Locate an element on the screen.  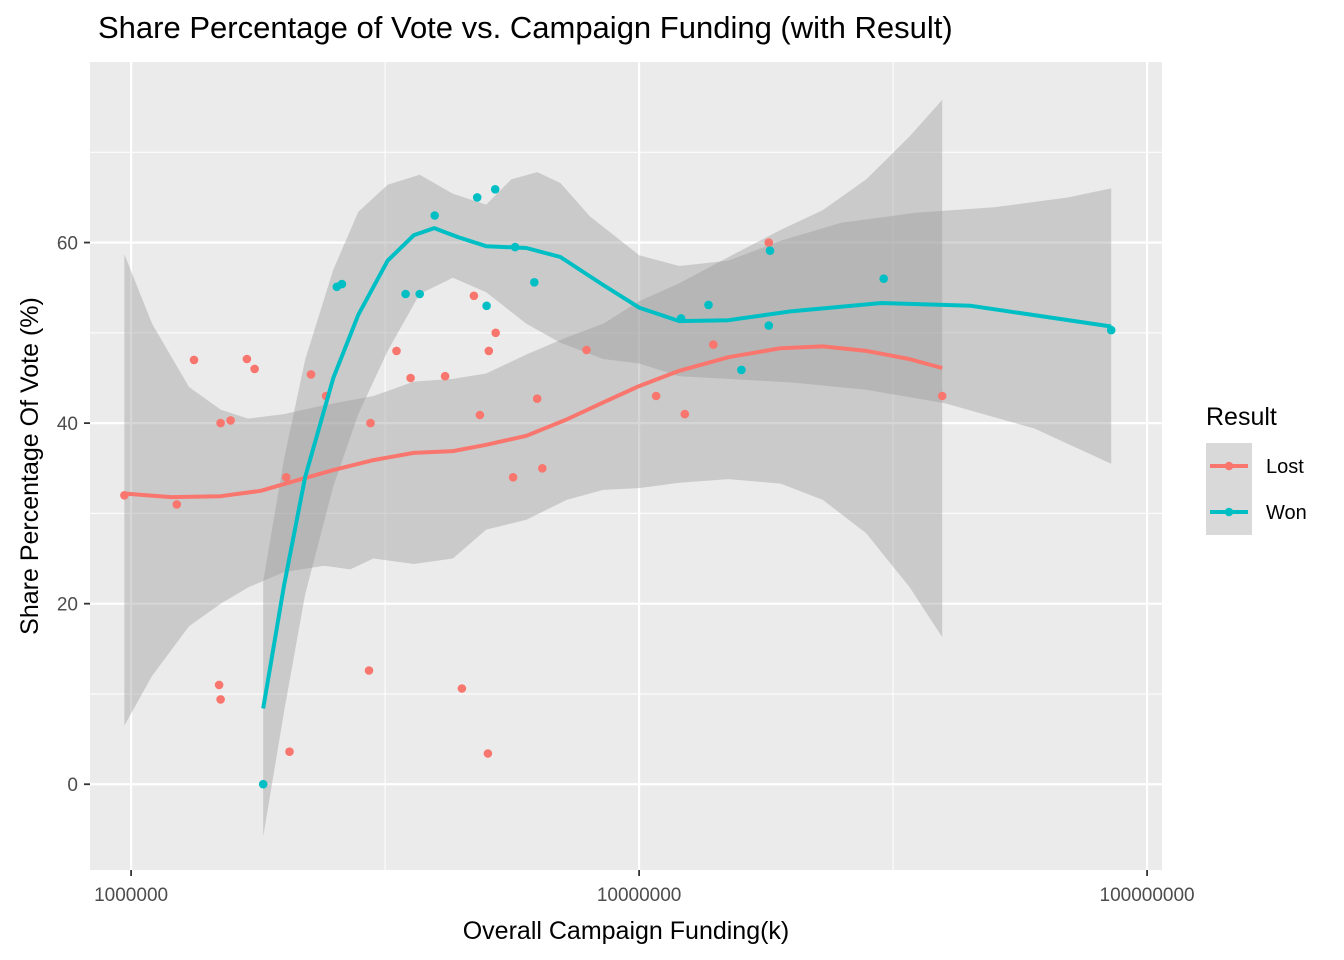
y-tick-label: 0 is located at coordinates (72, 785).